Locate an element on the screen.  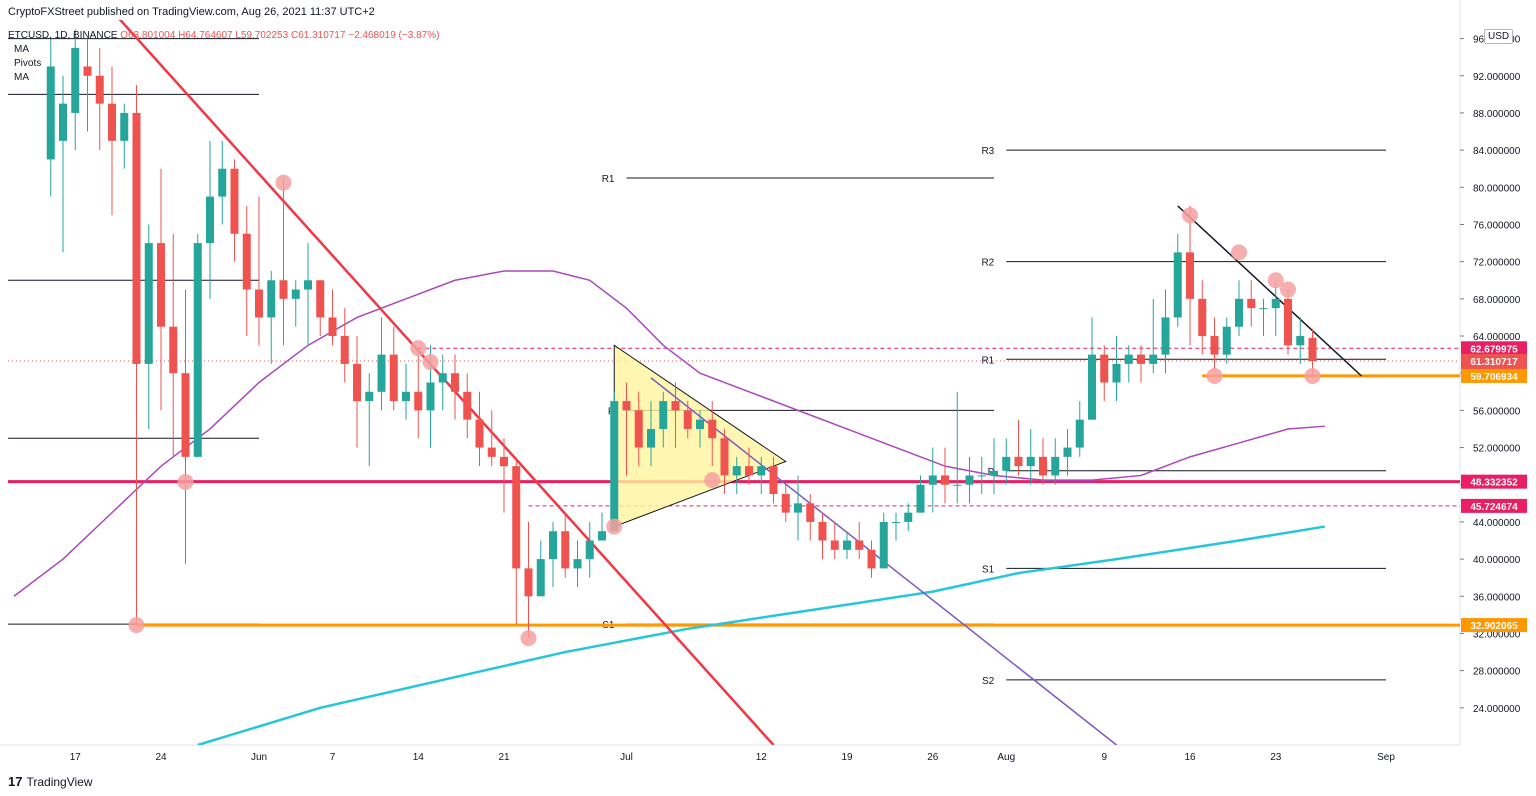
price-tag: 62.679975 is located at coordinates (1494, 348).